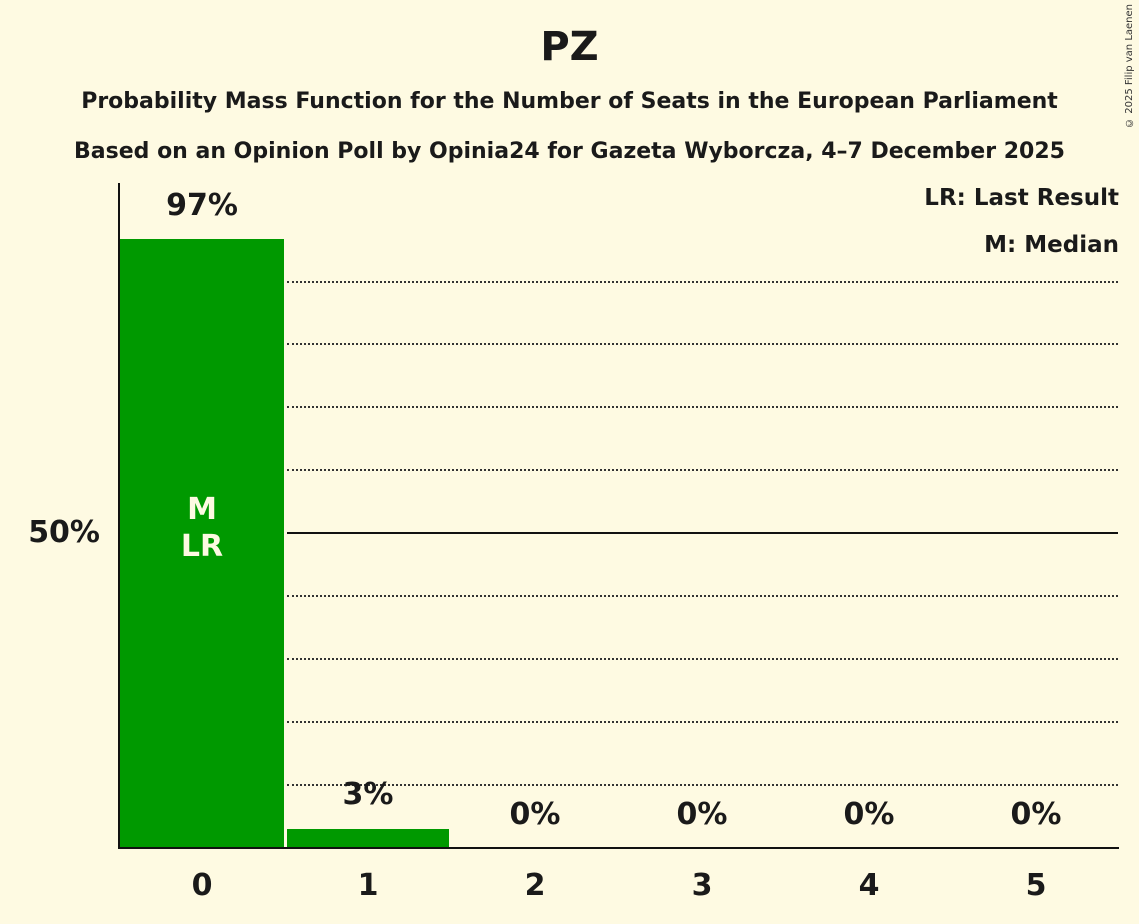  I want to click on x-tick-0: 0, so click(202, 885).